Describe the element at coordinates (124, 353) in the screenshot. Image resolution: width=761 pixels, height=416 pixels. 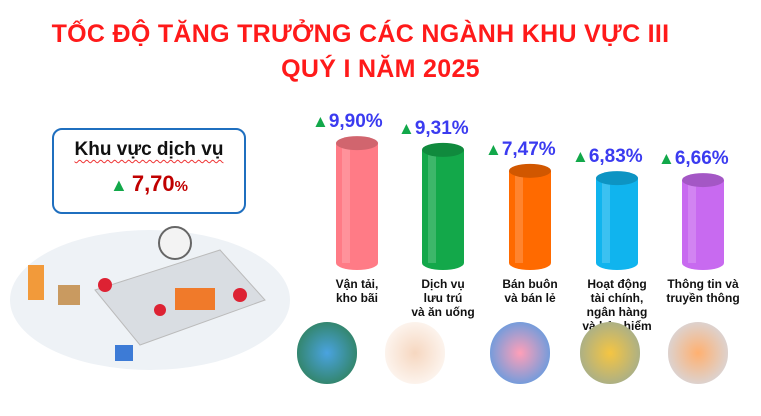
I see `thumbs-up-icon` at that location.